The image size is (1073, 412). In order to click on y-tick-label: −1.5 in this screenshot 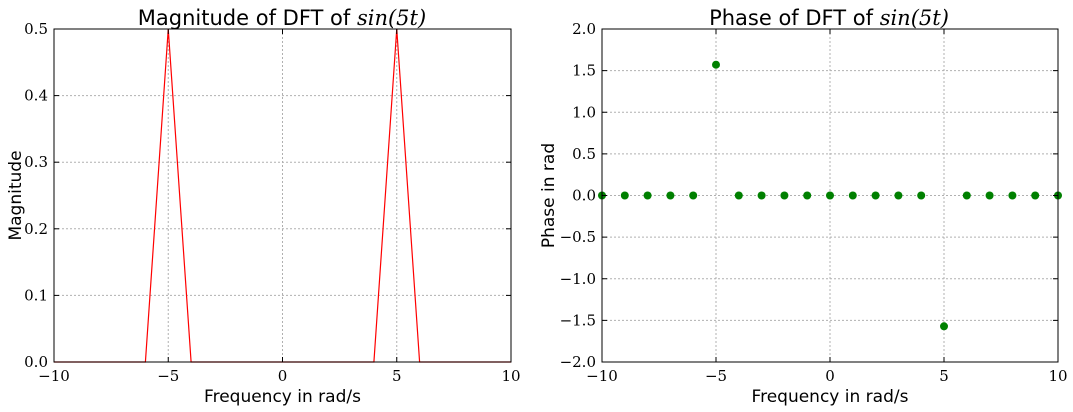, I will do `click(578, 320)`.